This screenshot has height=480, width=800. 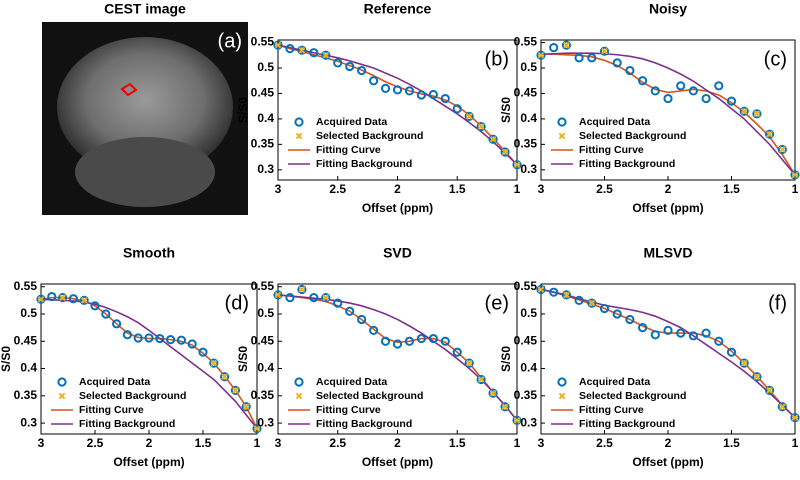 I want to click on legend-label: Selected Background, so click(x=632, y=396).